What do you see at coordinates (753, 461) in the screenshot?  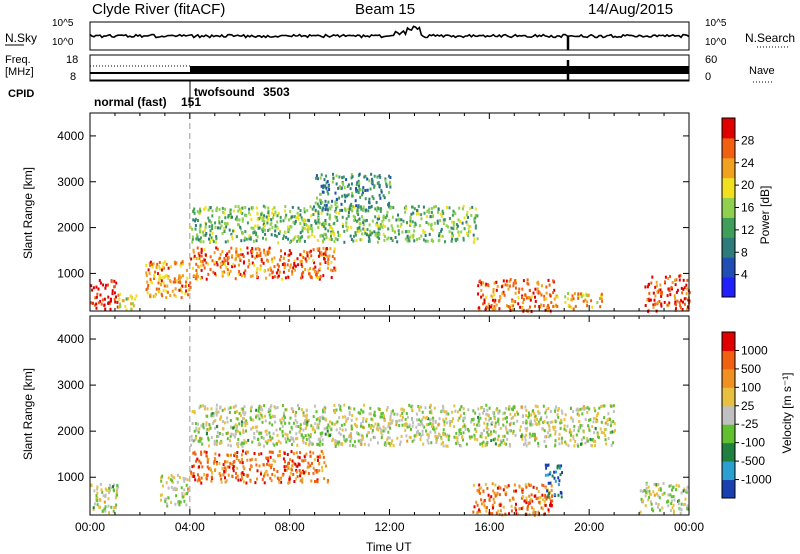 I see `velocity-colorbar-tick-label: -500` at bounding box center [753, 461].